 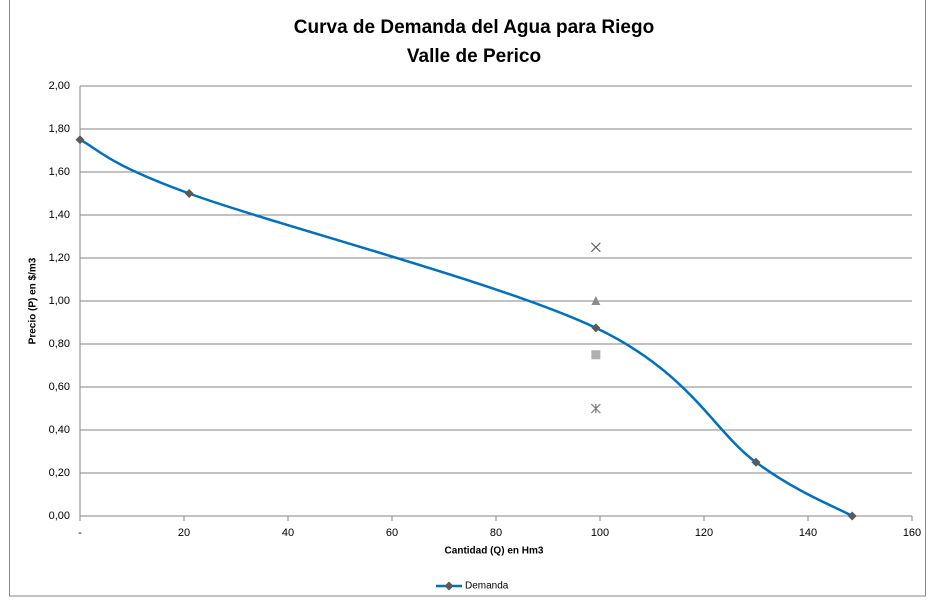 I want to click on y-tick-label: 1,00, so click(x=59, y=301).